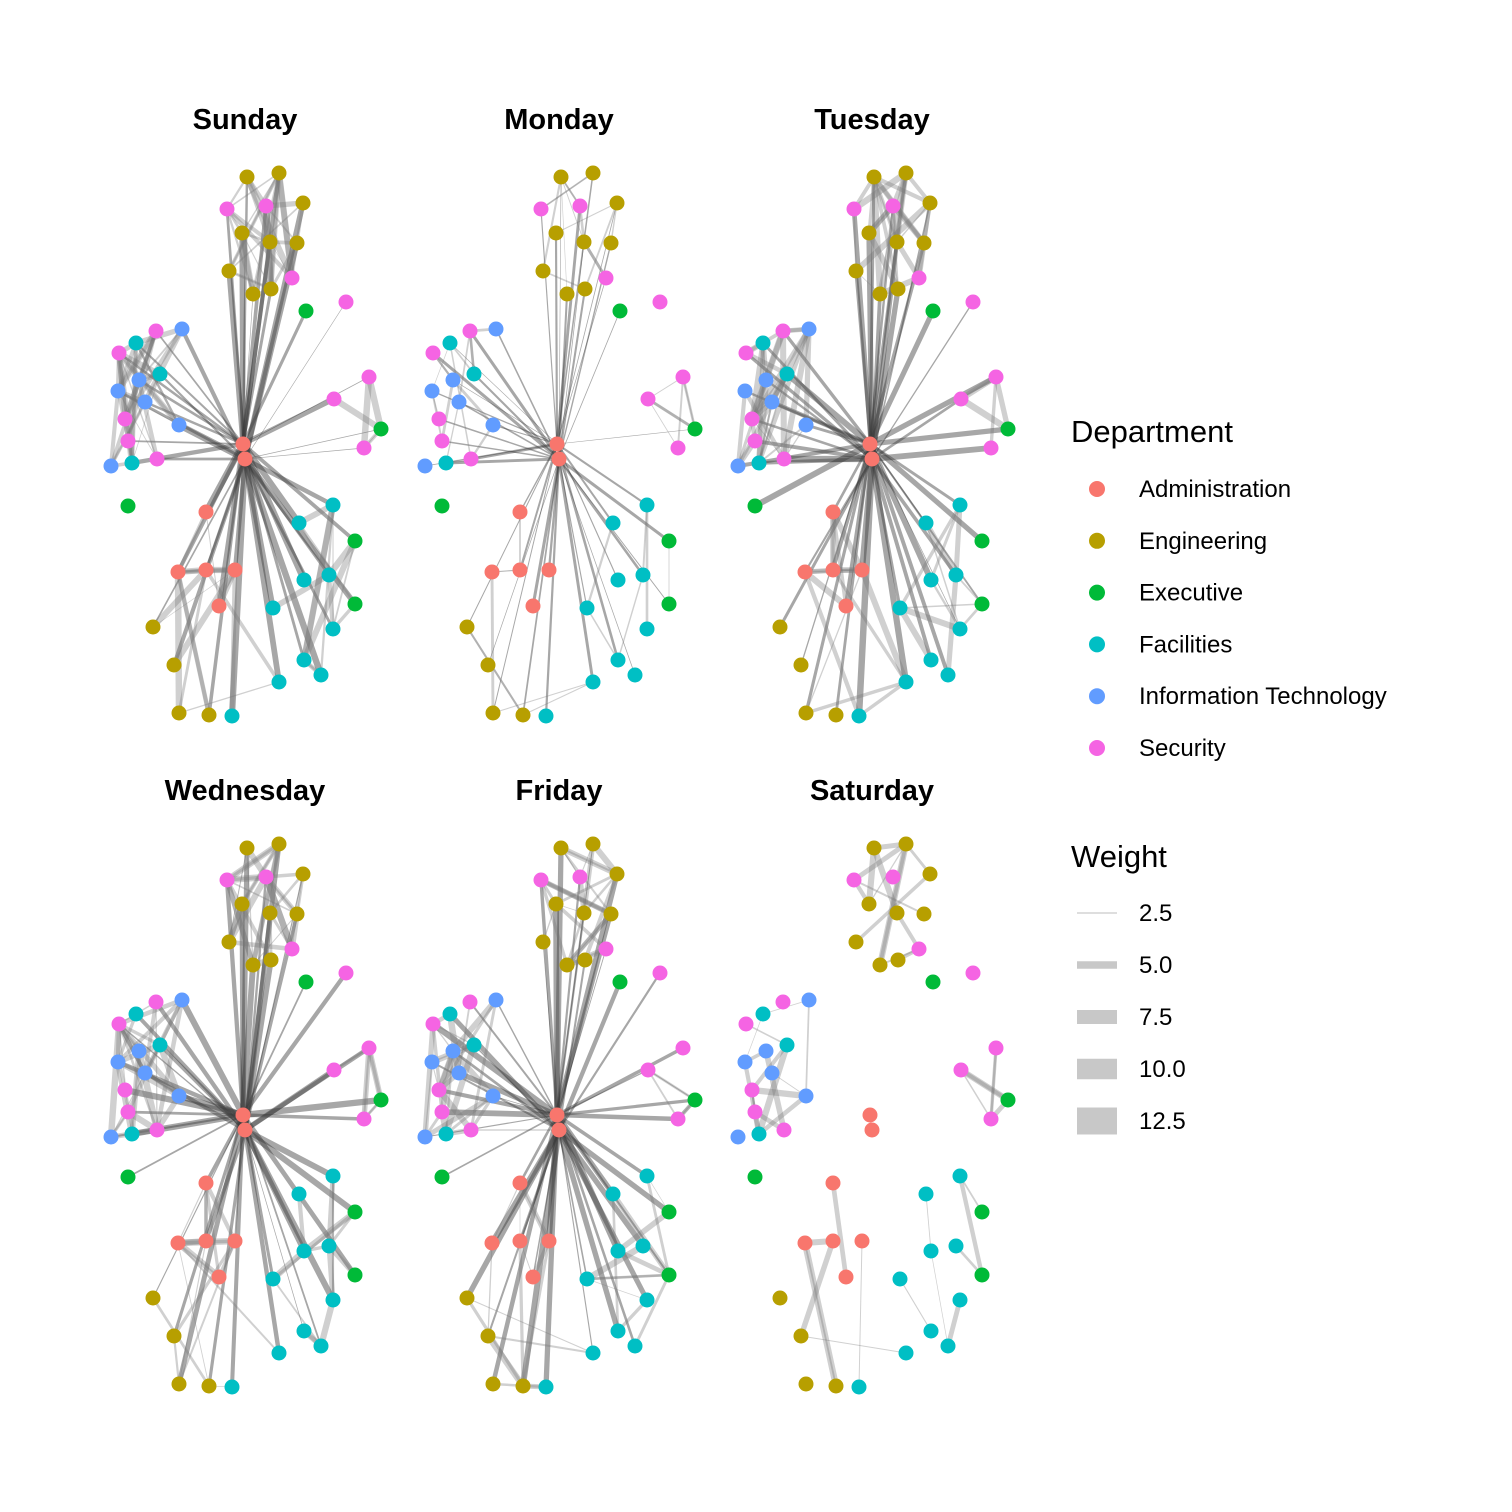 This screenshot has height=1512, width=1512. I want to click on legend-label-engineering: Engineering, so click(1203, 541).